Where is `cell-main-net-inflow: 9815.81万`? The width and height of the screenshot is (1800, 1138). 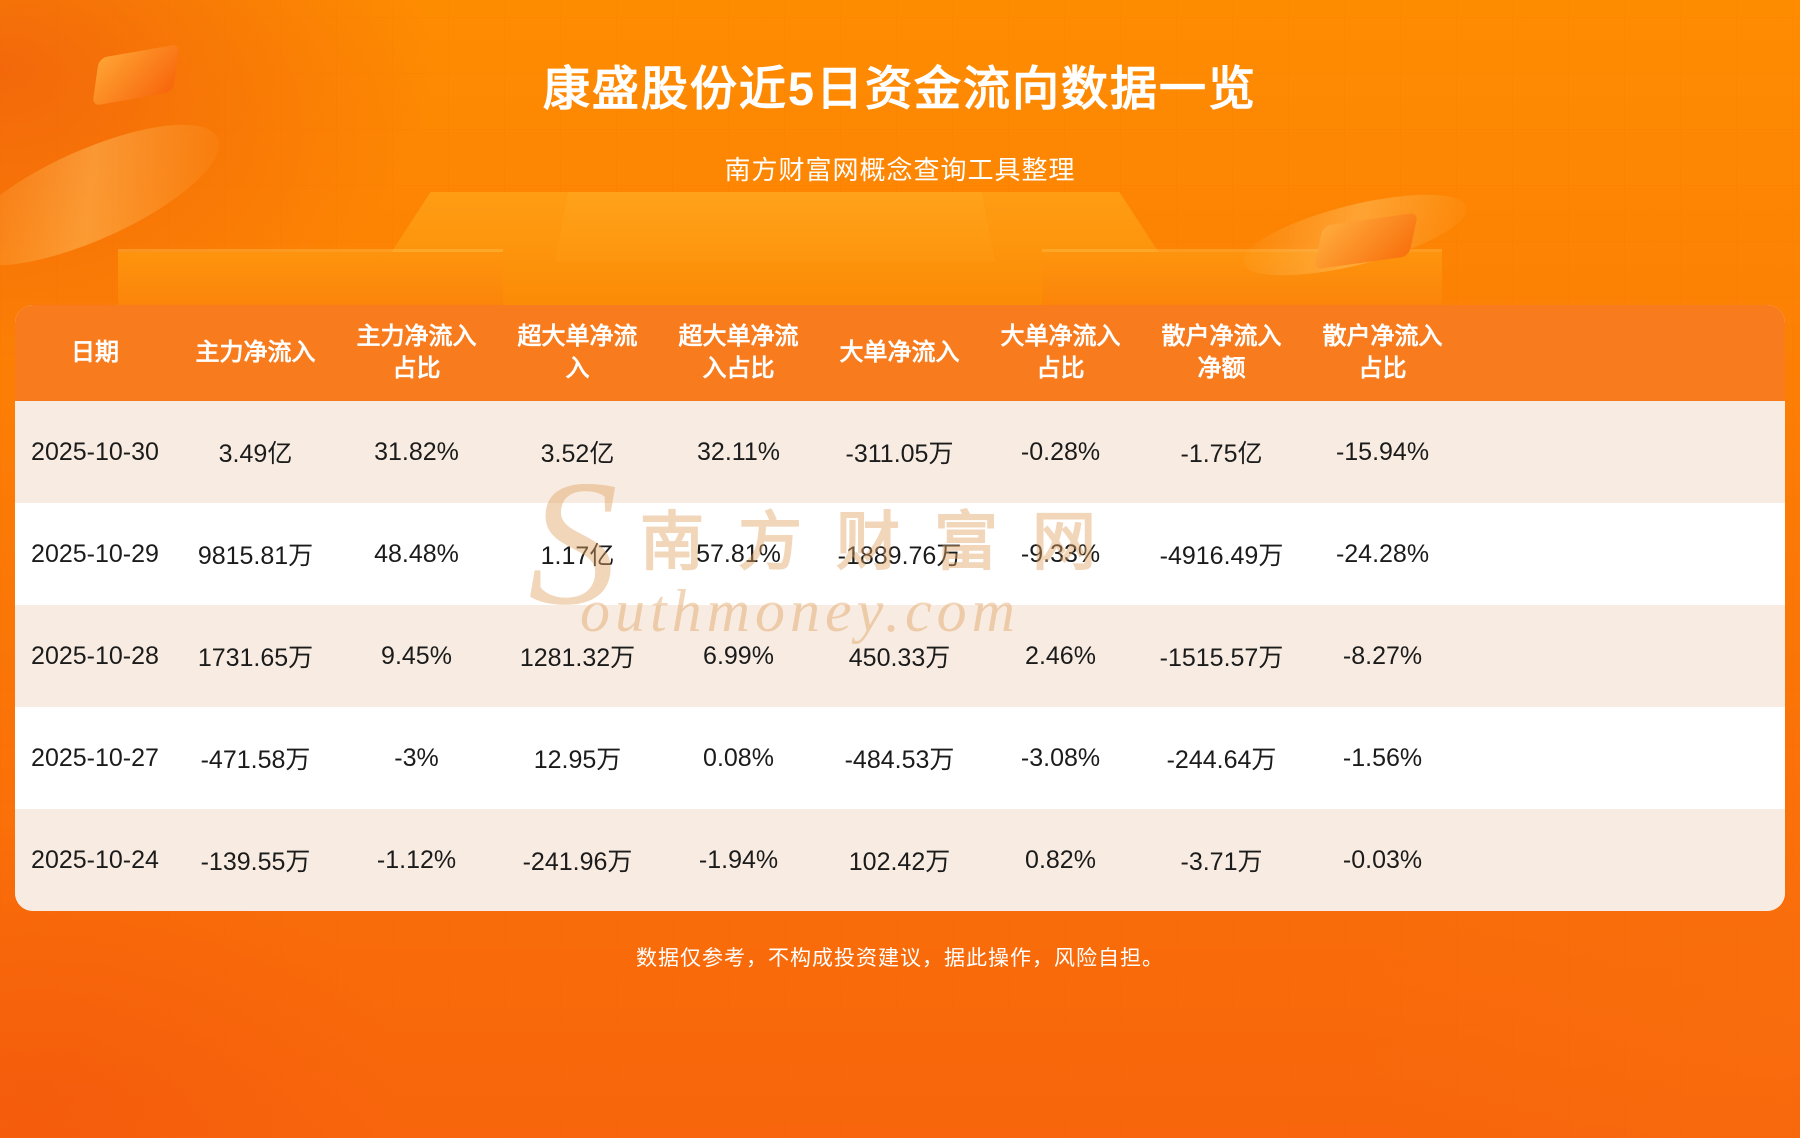 cell-main-net-inflow: 9815.81万 is located at coordinates (255, 556).